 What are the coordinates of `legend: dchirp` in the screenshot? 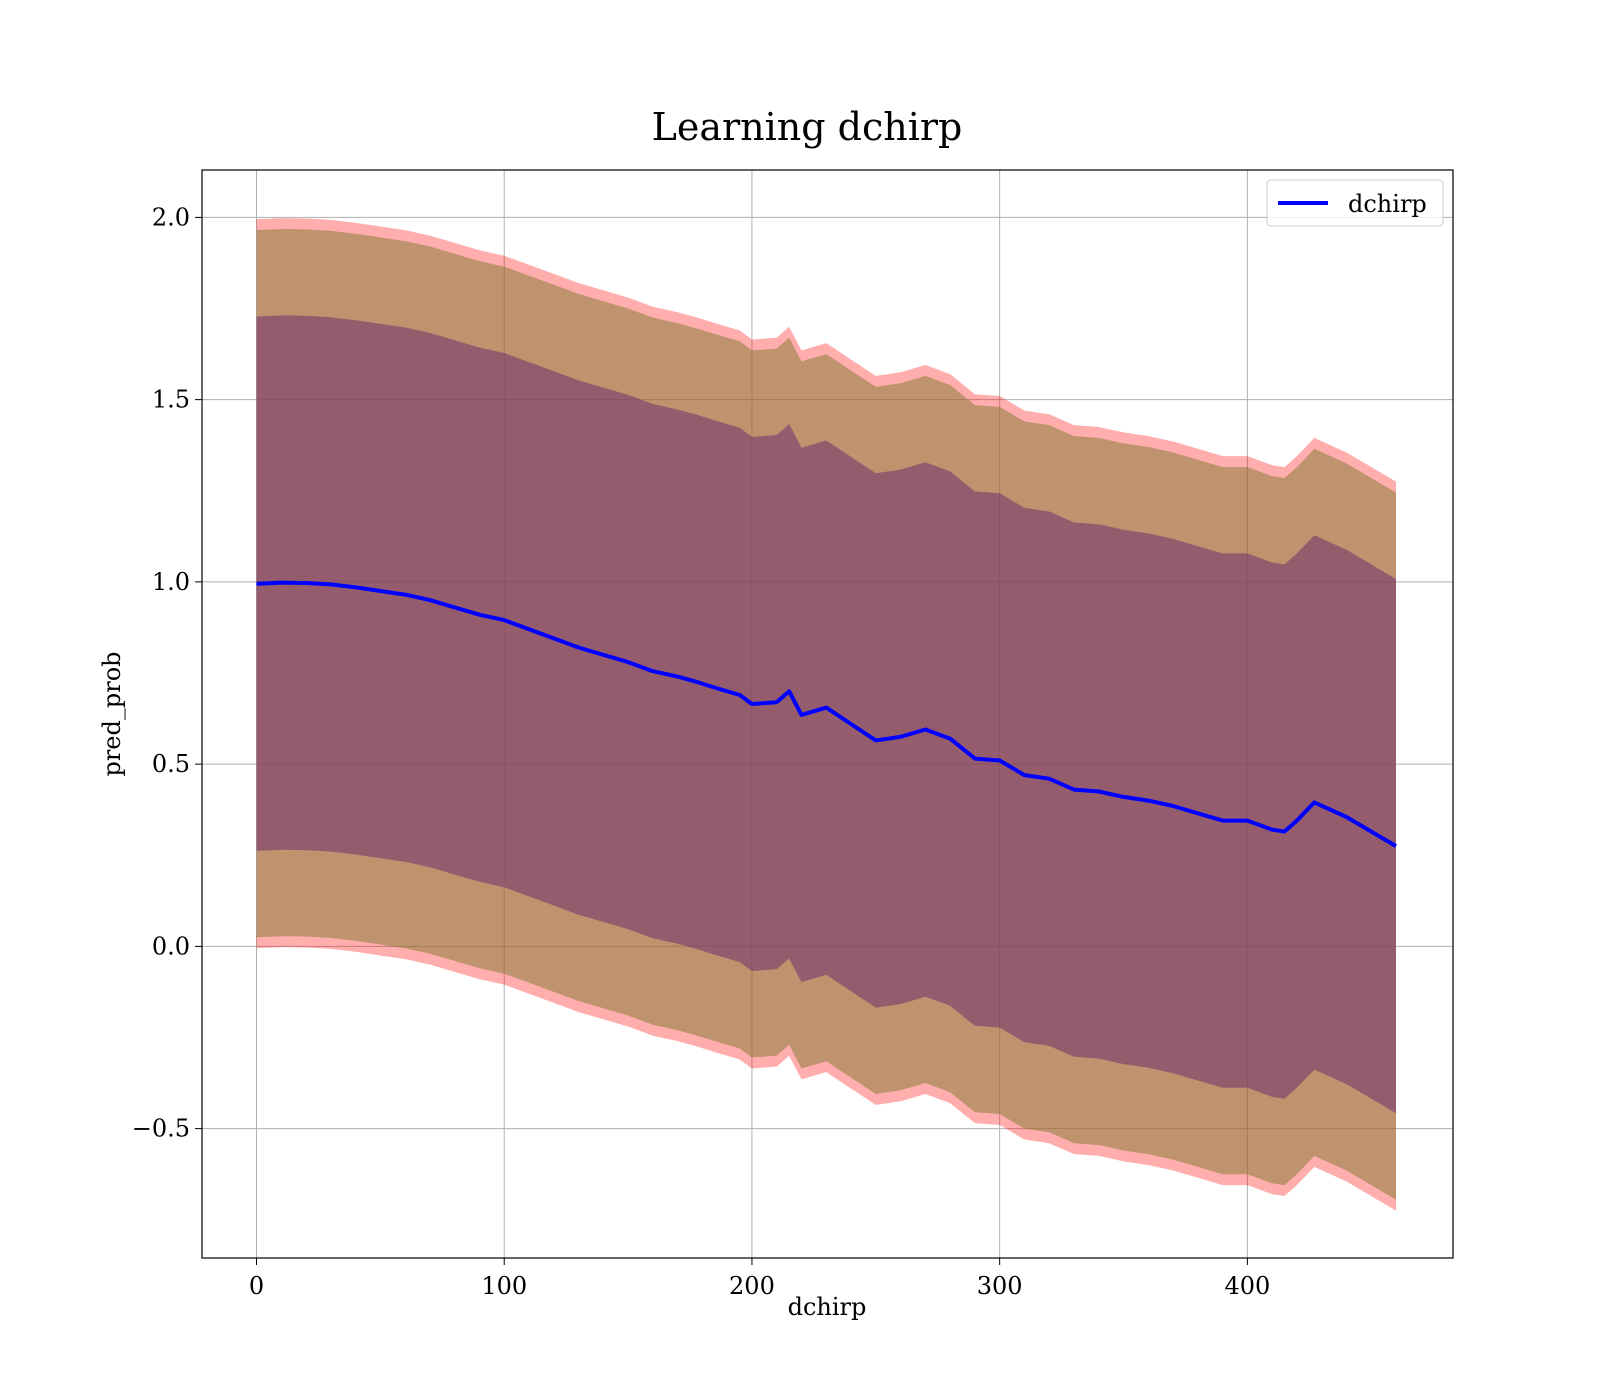 It's located at (1355, 203).